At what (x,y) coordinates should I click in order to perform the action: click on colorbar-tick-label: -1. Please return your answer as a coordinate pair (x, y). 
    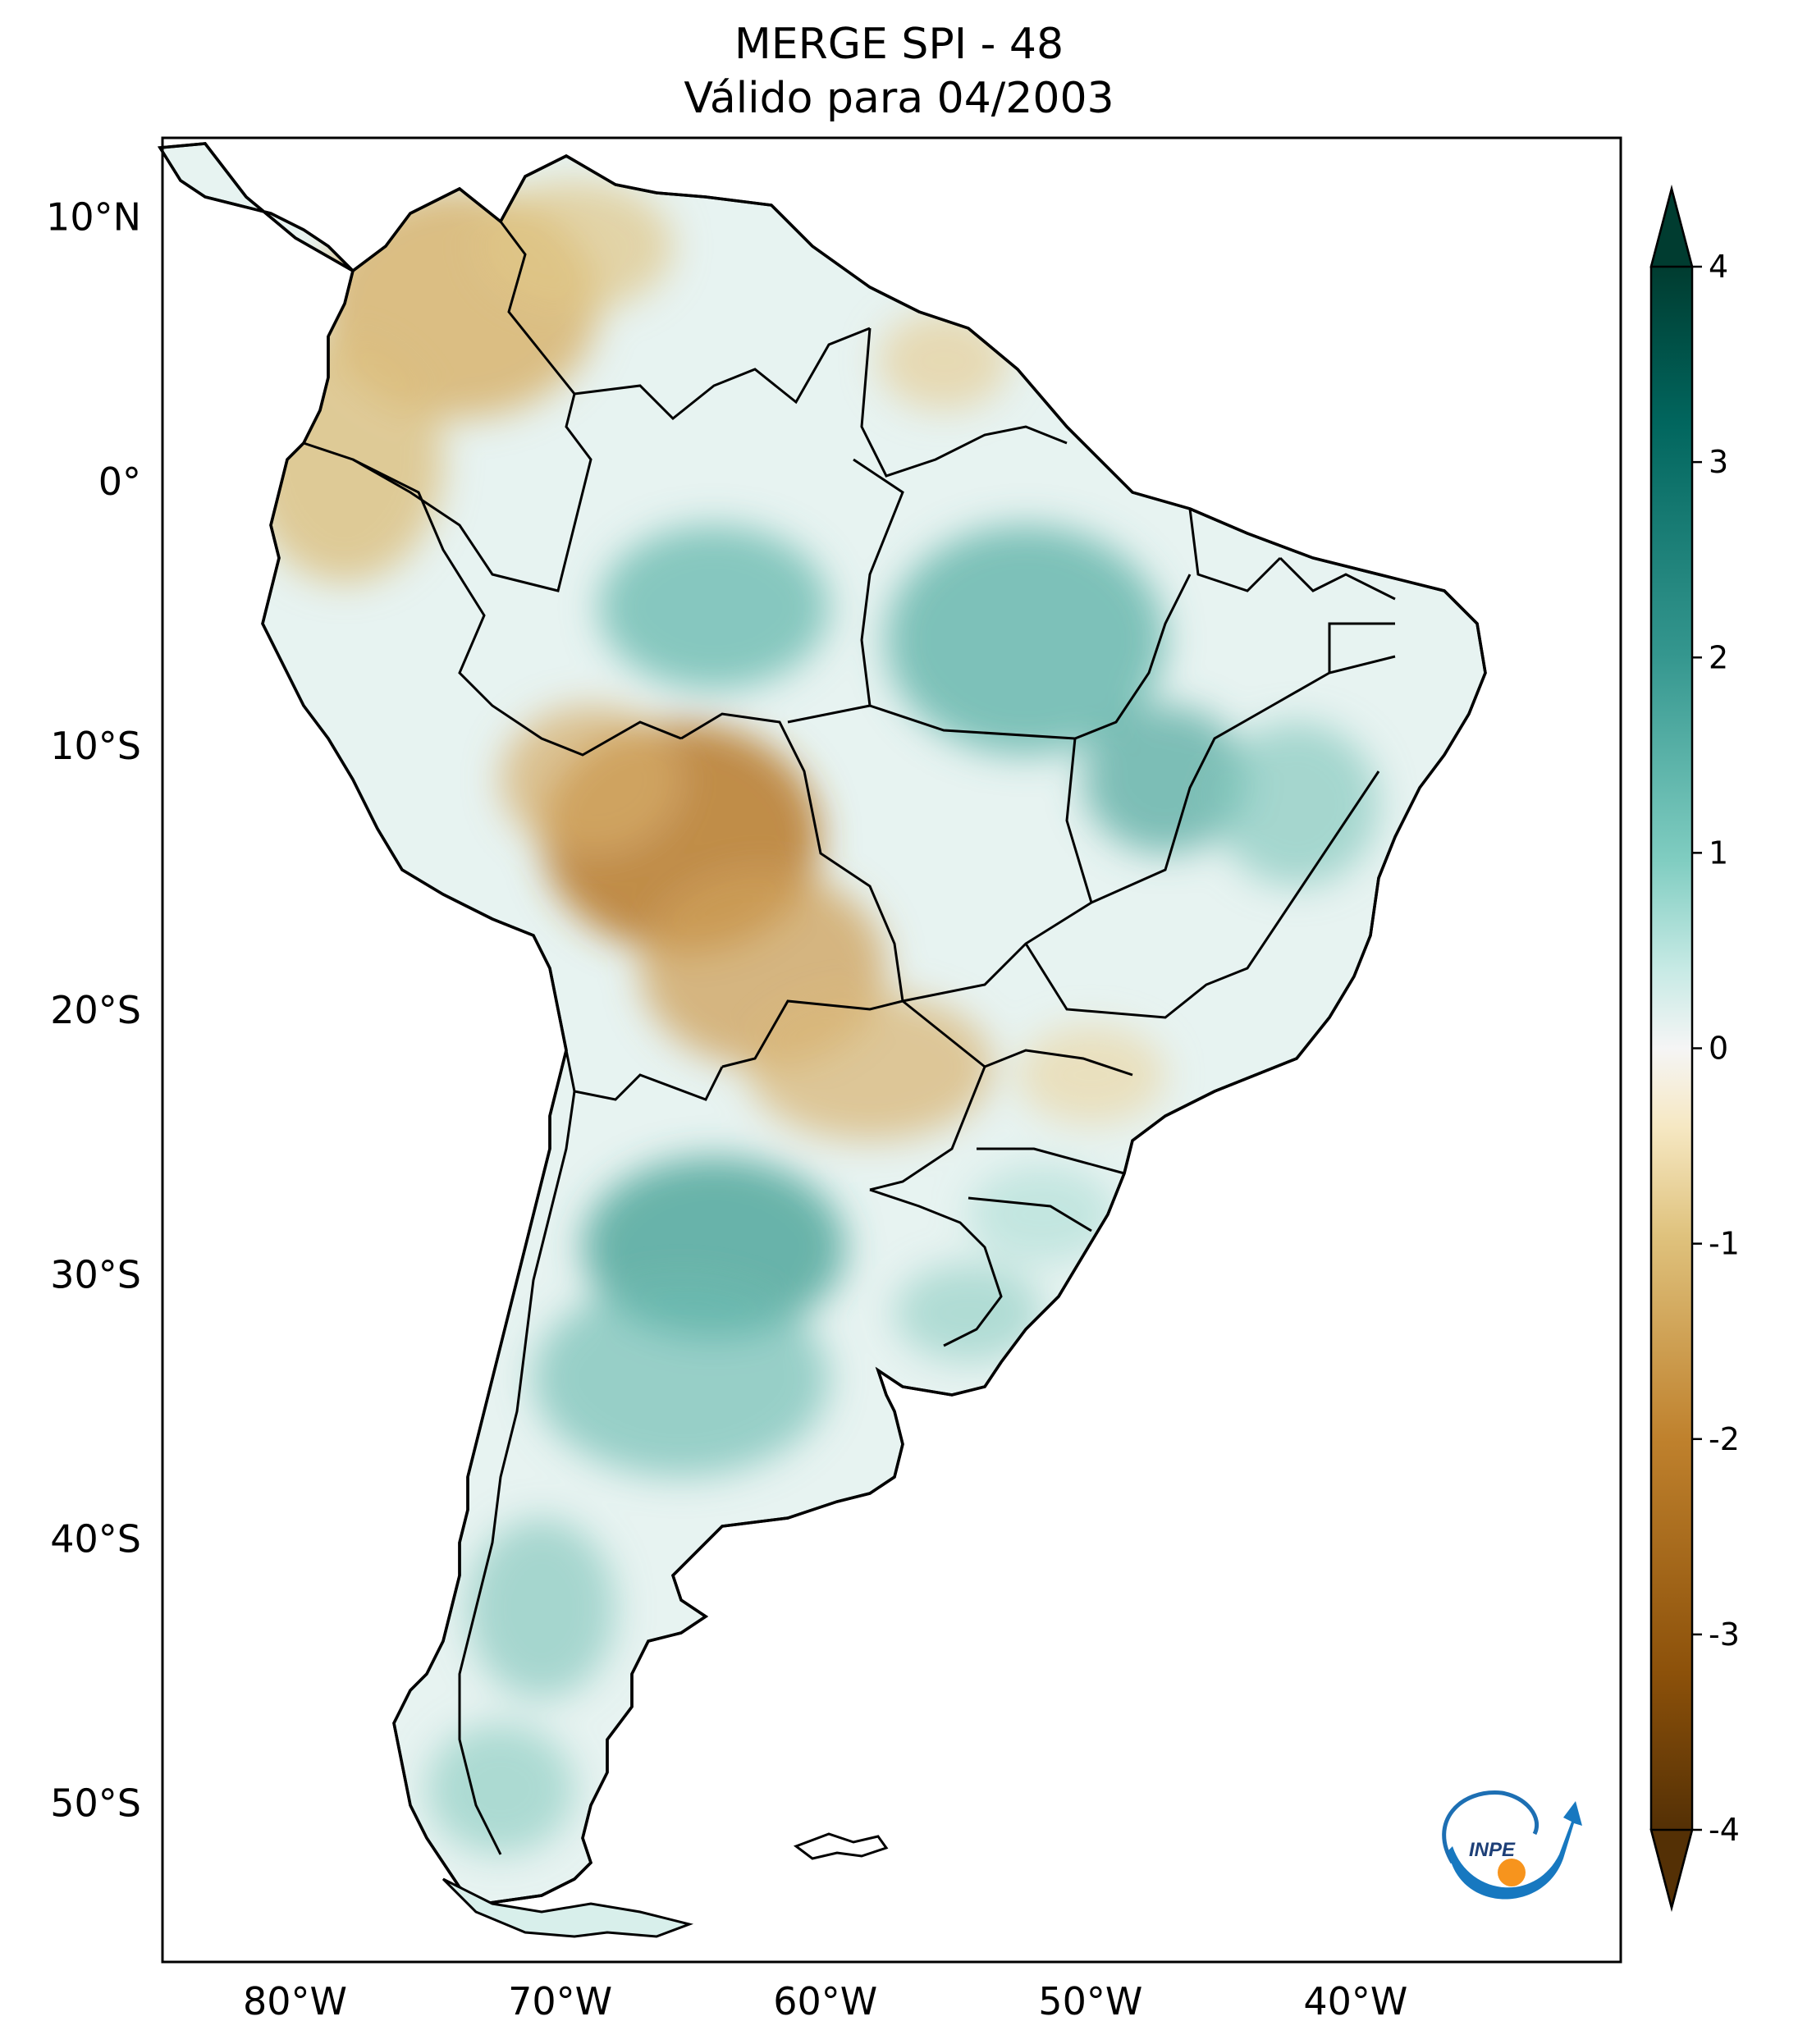
    Looking at the image, I should click on (1724, 1244).